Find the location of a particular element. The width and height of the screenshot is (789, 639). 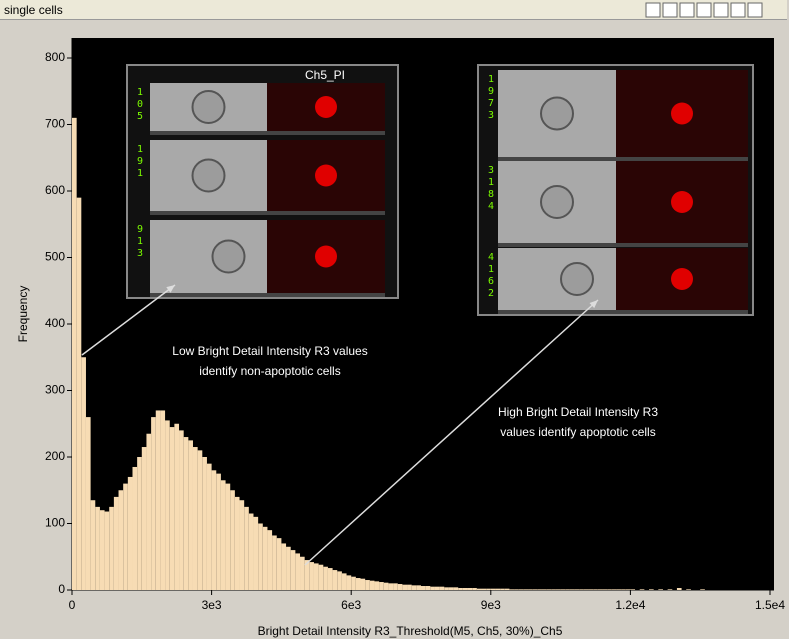

zoom-button is located at coordinates (653, 10).